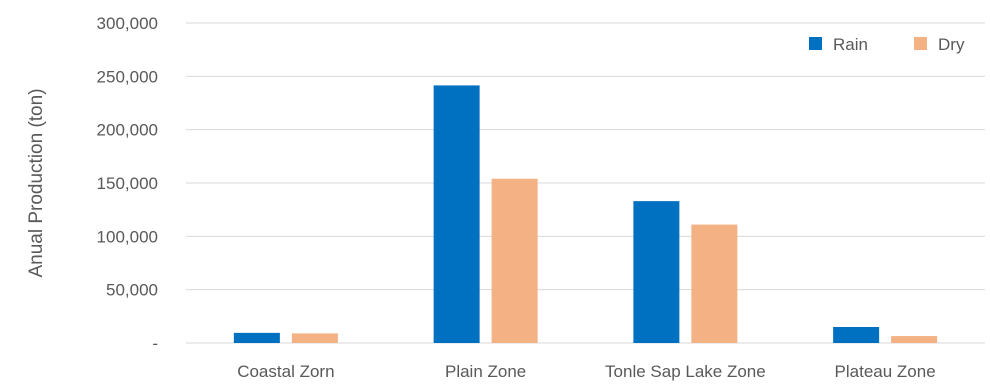  Describe the element at coordinates (885, 371) in the screenshot. I see `x-tick-label: Plateau Zone` at that location.